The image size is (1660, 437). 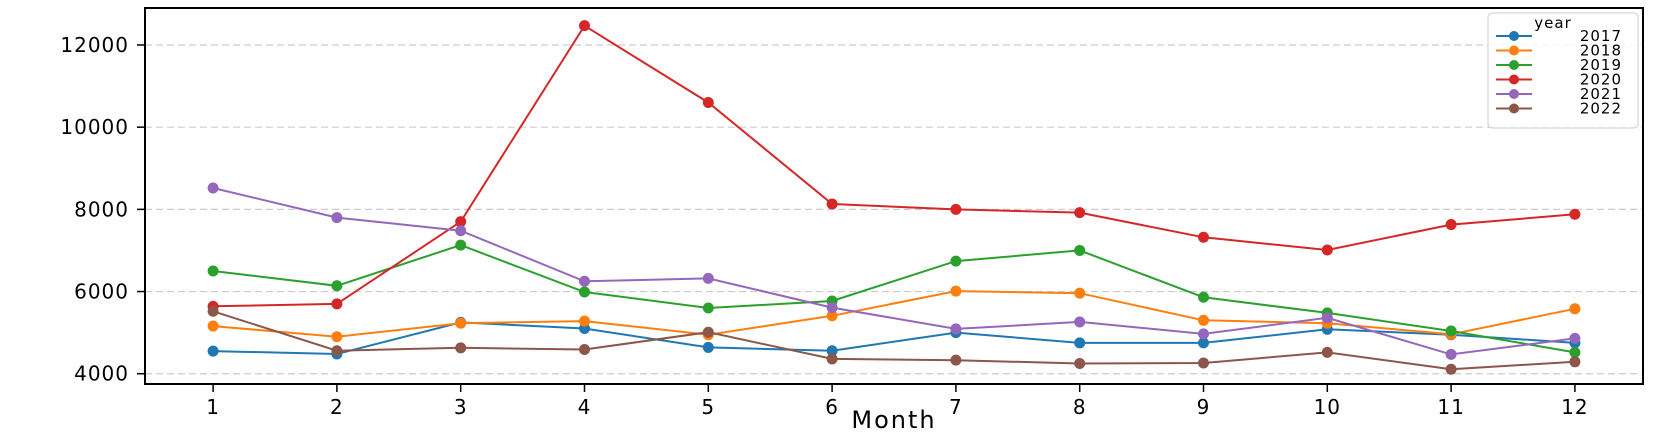 What do you see at coordinates (94, 127) in the screenshot?
I see `y-tick-label: 10000` at bounding box center [94, 127].